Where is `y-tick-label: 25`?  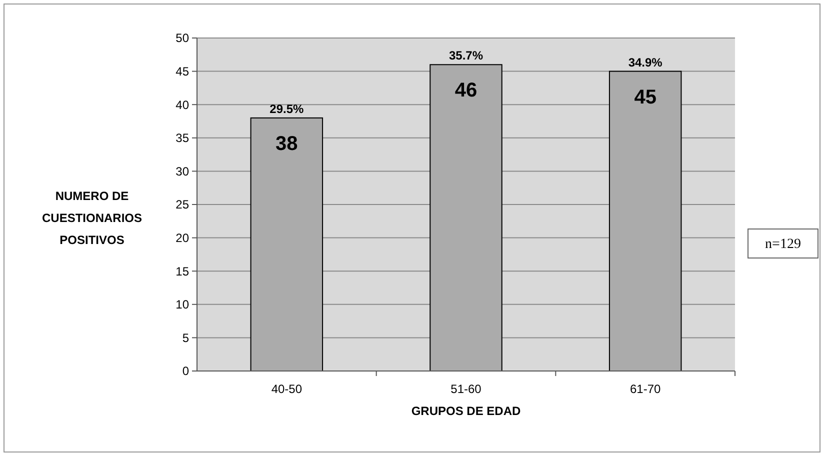
y-tick-label: 25 is located at coordinates (183, 205).